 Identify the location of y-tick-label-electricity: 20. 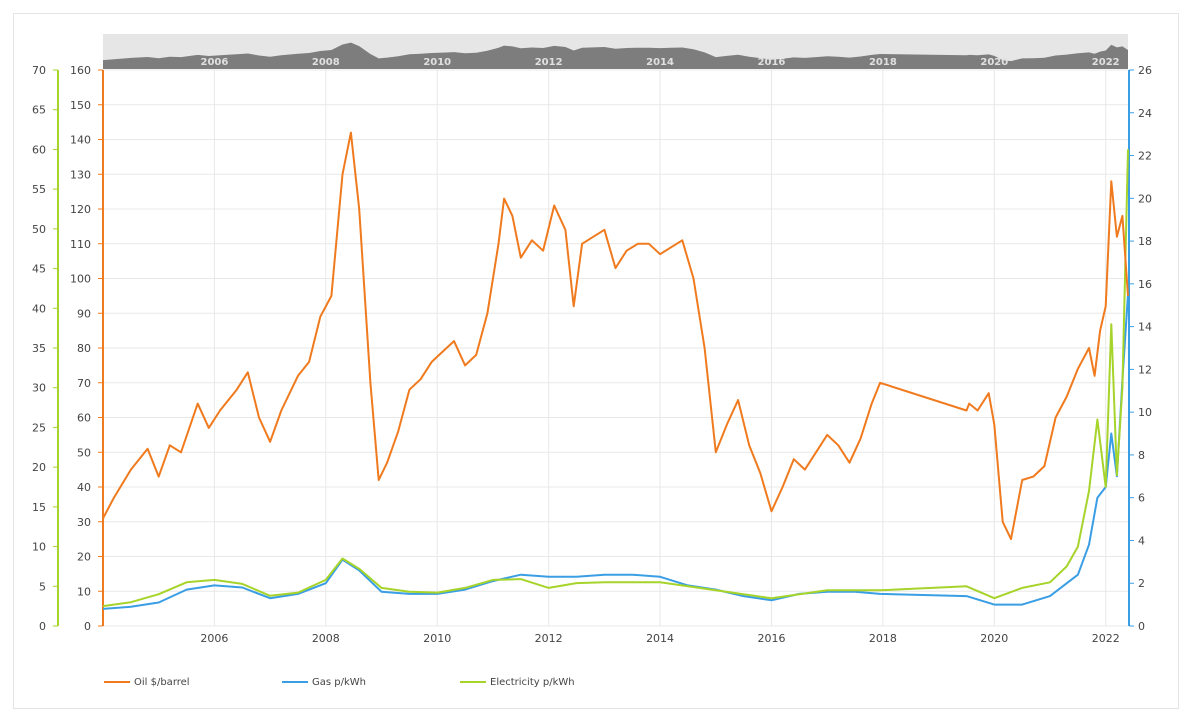
(39, 467).